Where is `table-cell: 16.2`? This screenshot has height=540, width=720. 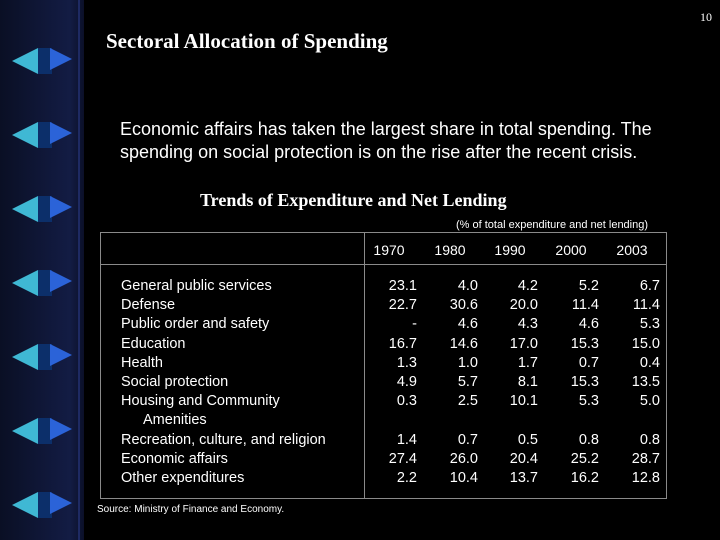
table-cell: 16.2 is located at coordinates (584, 477).